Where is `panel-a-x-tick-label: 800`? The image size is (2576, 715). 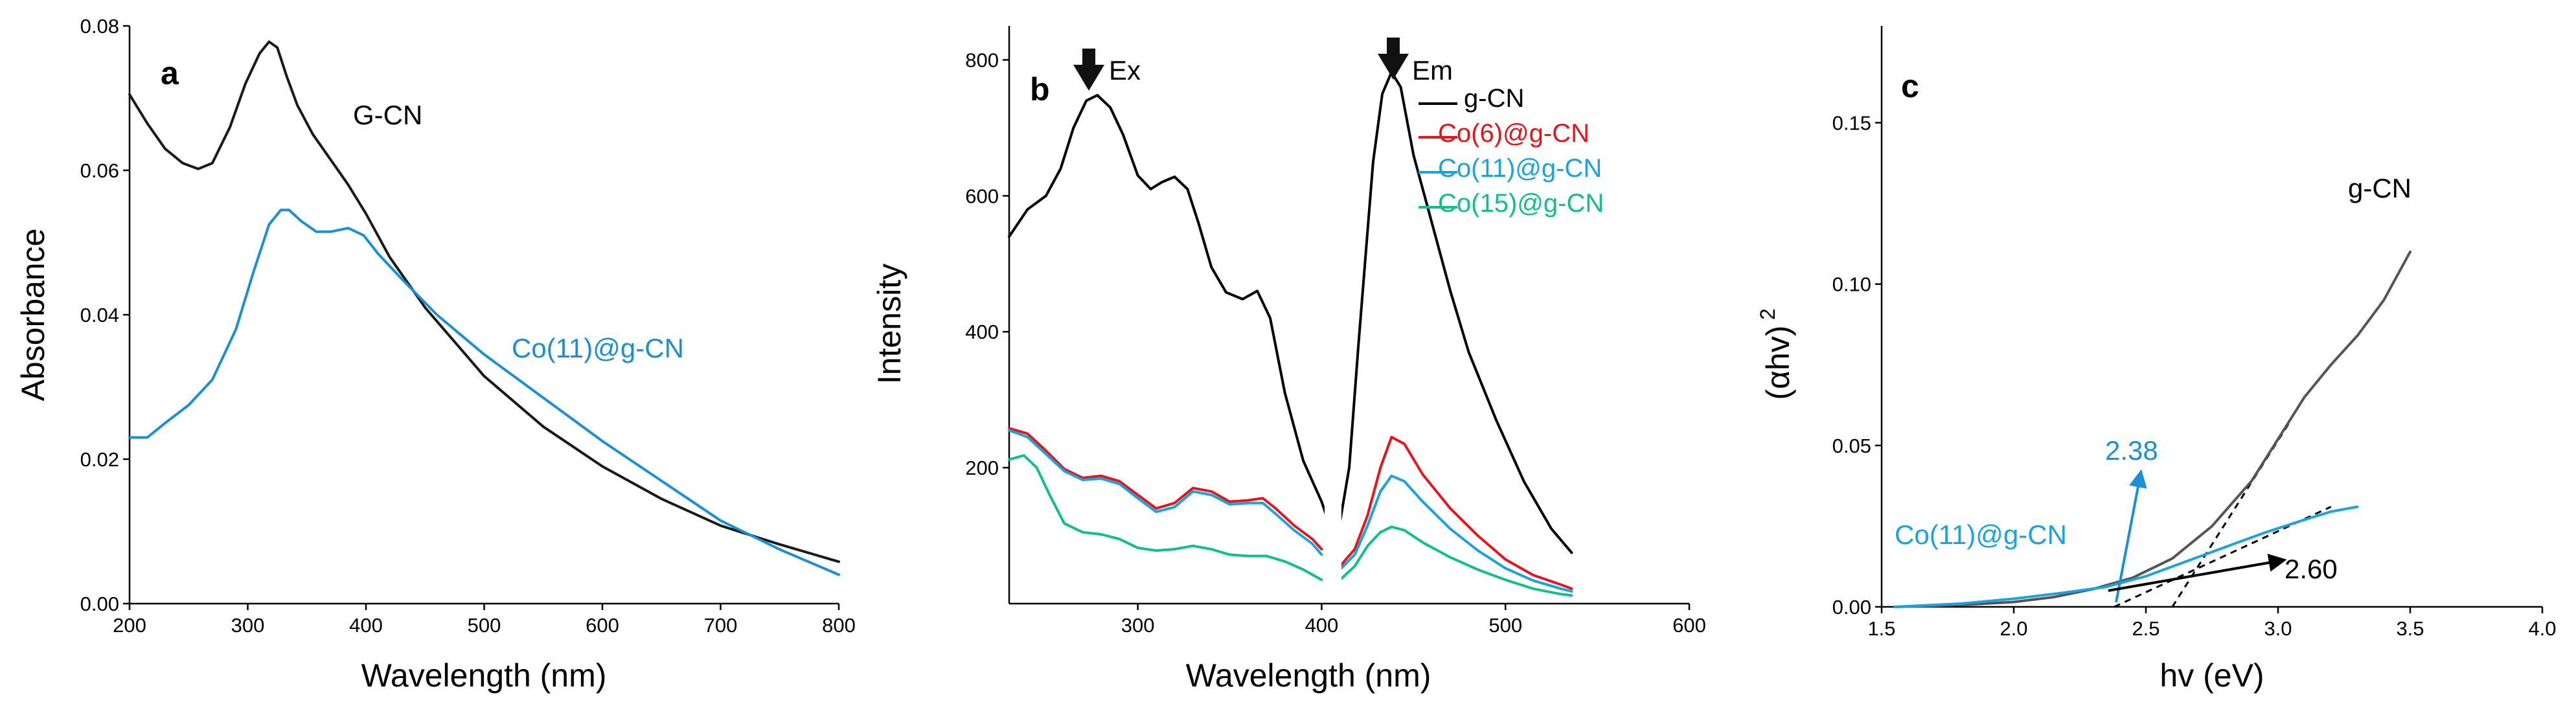 panel-a-x-tick-label: 800 is located at coordinates (839, 625).